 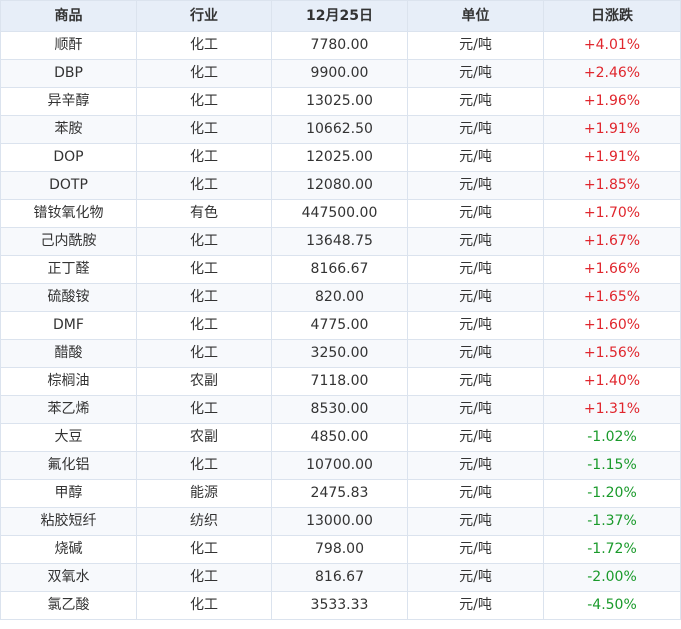 I want to click on price-cell: 7118.00, so click(x=339, y=381).